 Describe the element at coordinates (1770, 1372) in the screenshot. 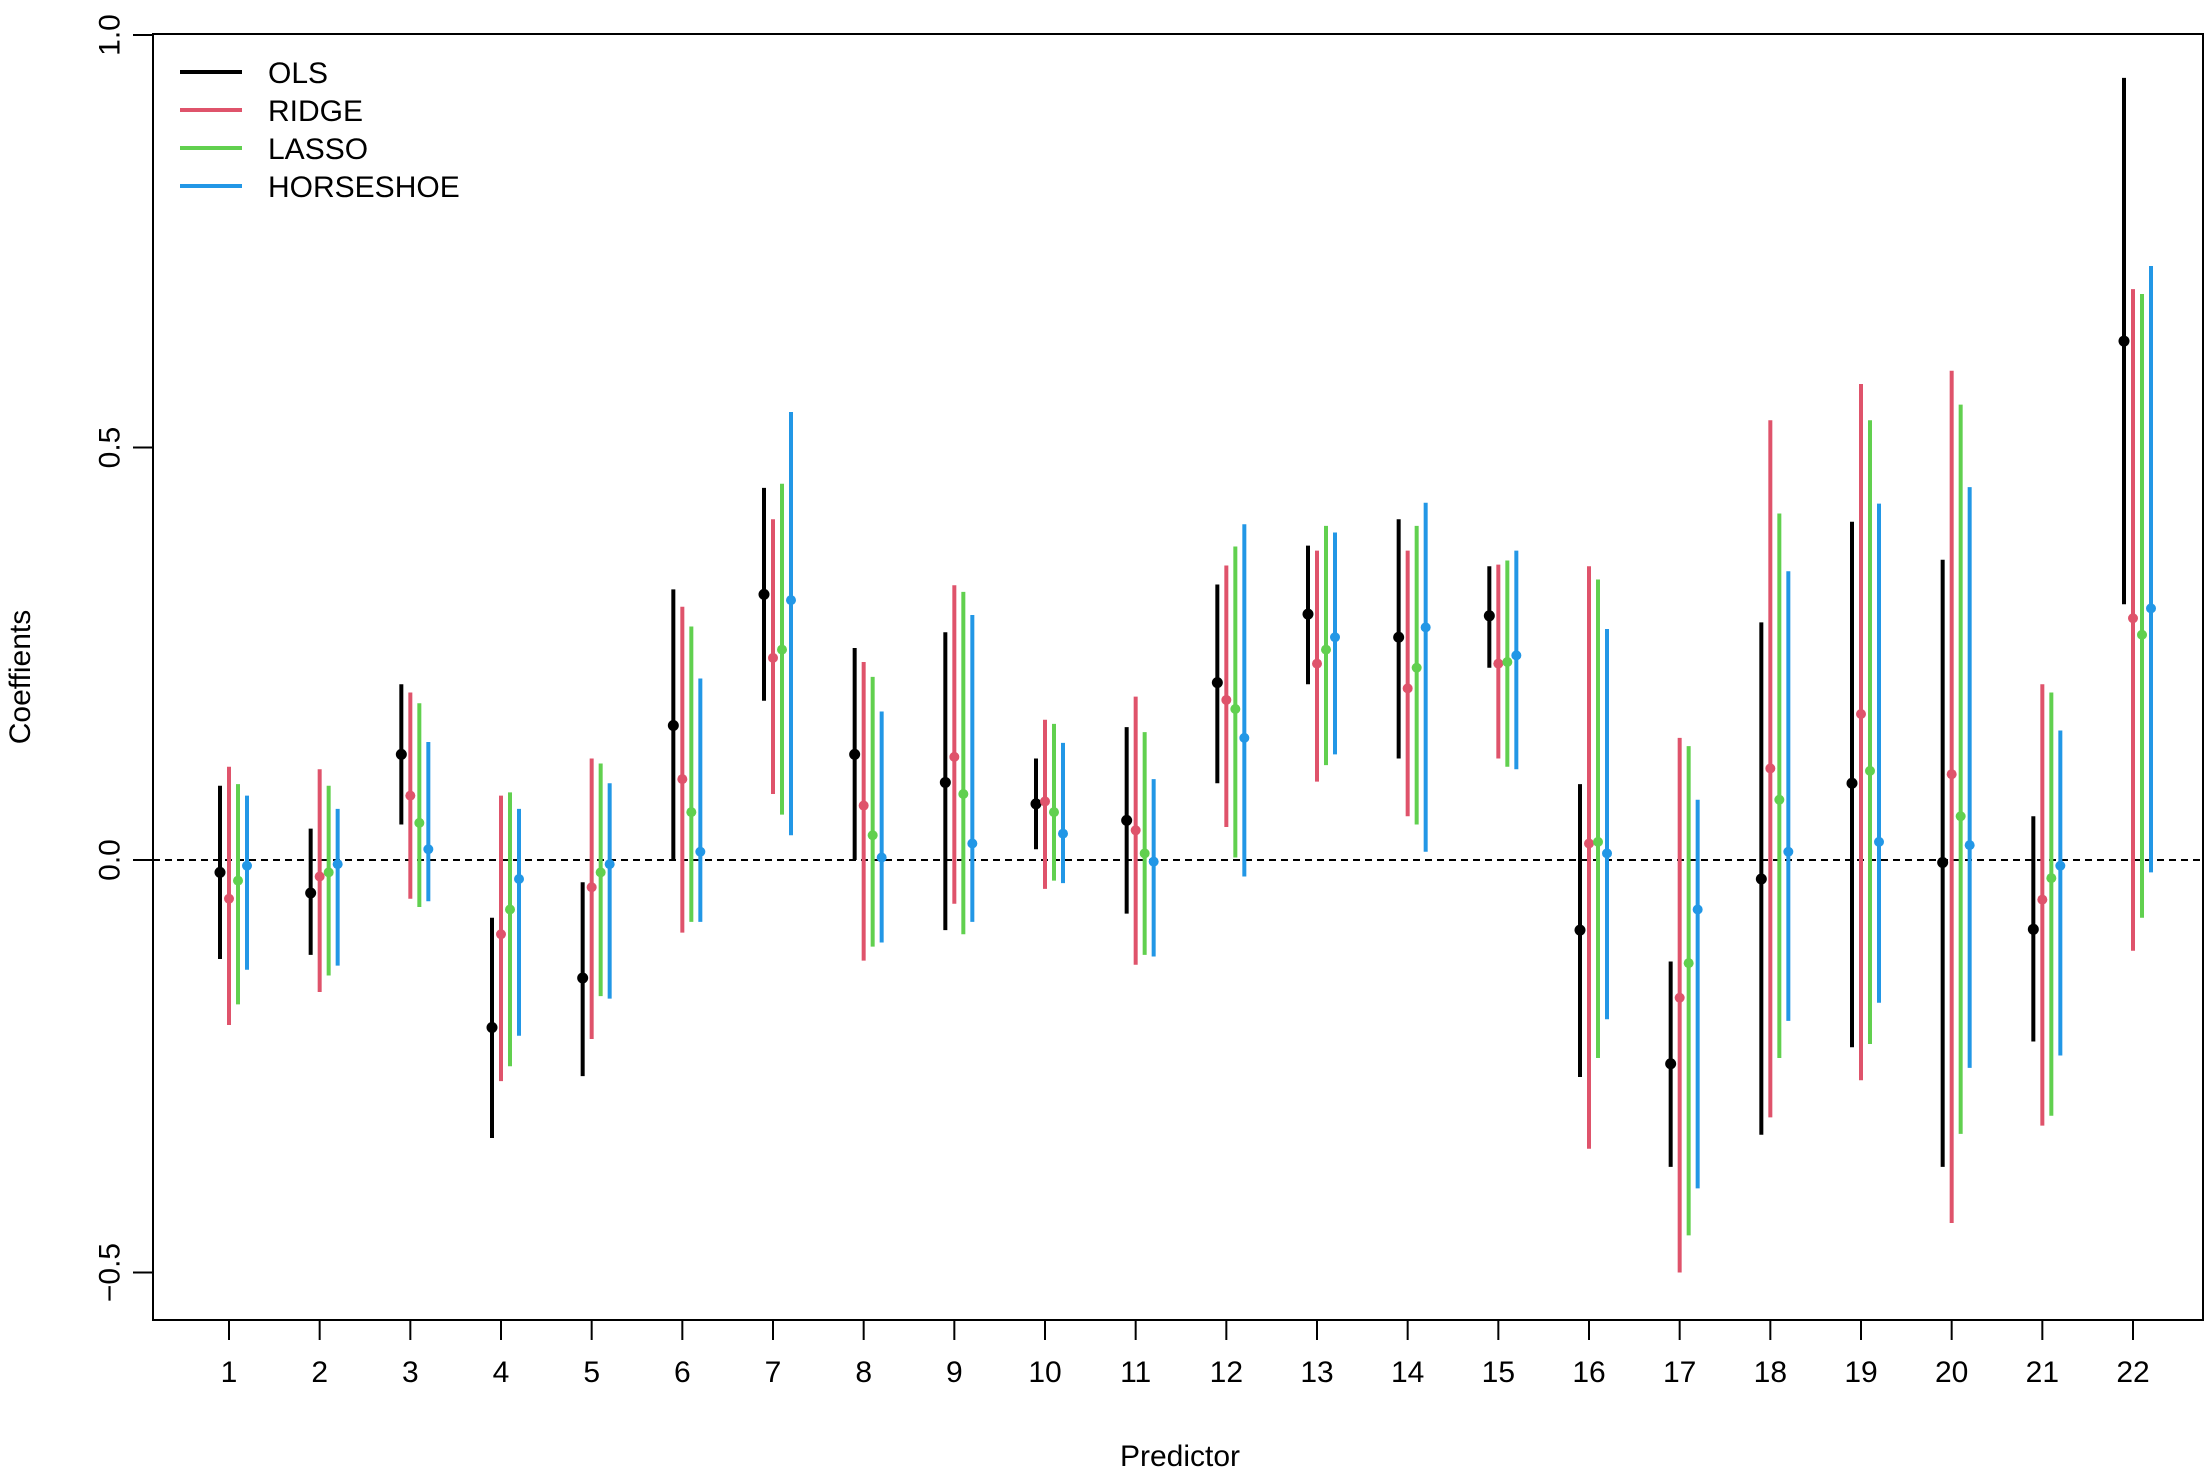

I see `x-tick-label: 18` at that location.